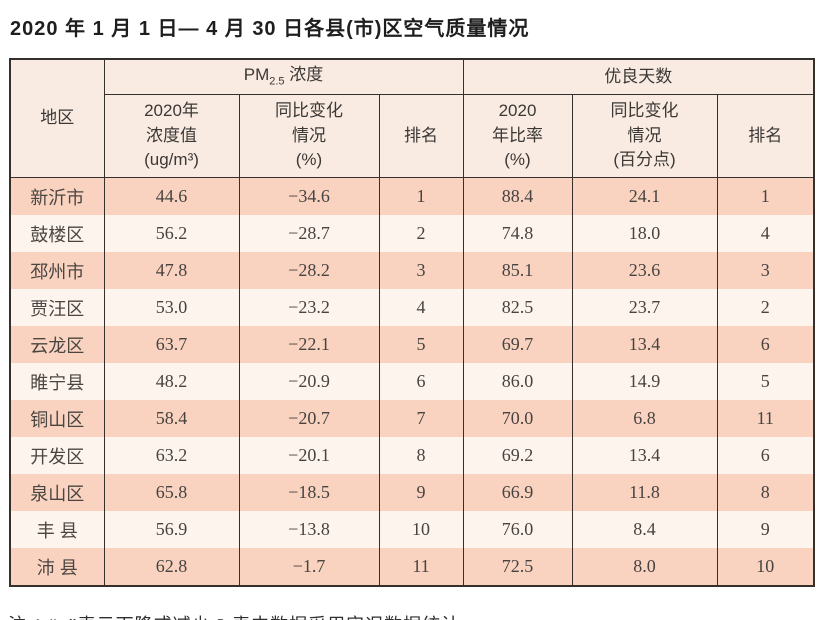 This screenshot has height=620, width=825. Describe the element at coordinates (309, 270) in the screenshot. I see `pm-change-cell: −28.2` at that location.